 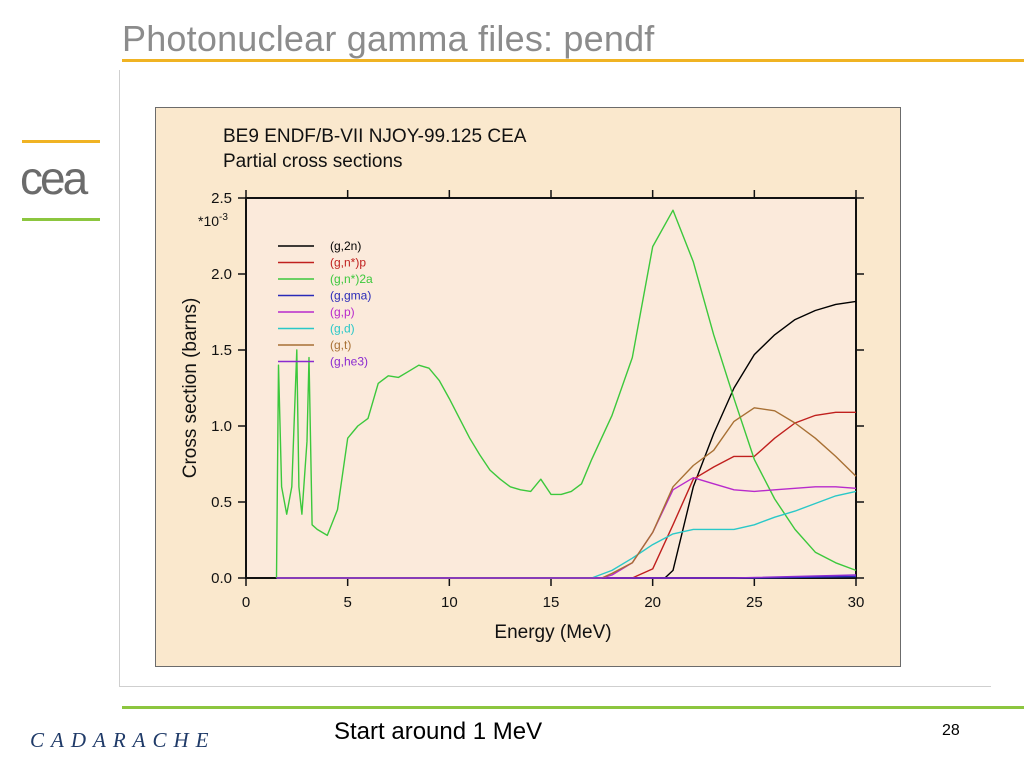 I want to click on title-rule, so click(x=573, y=60).